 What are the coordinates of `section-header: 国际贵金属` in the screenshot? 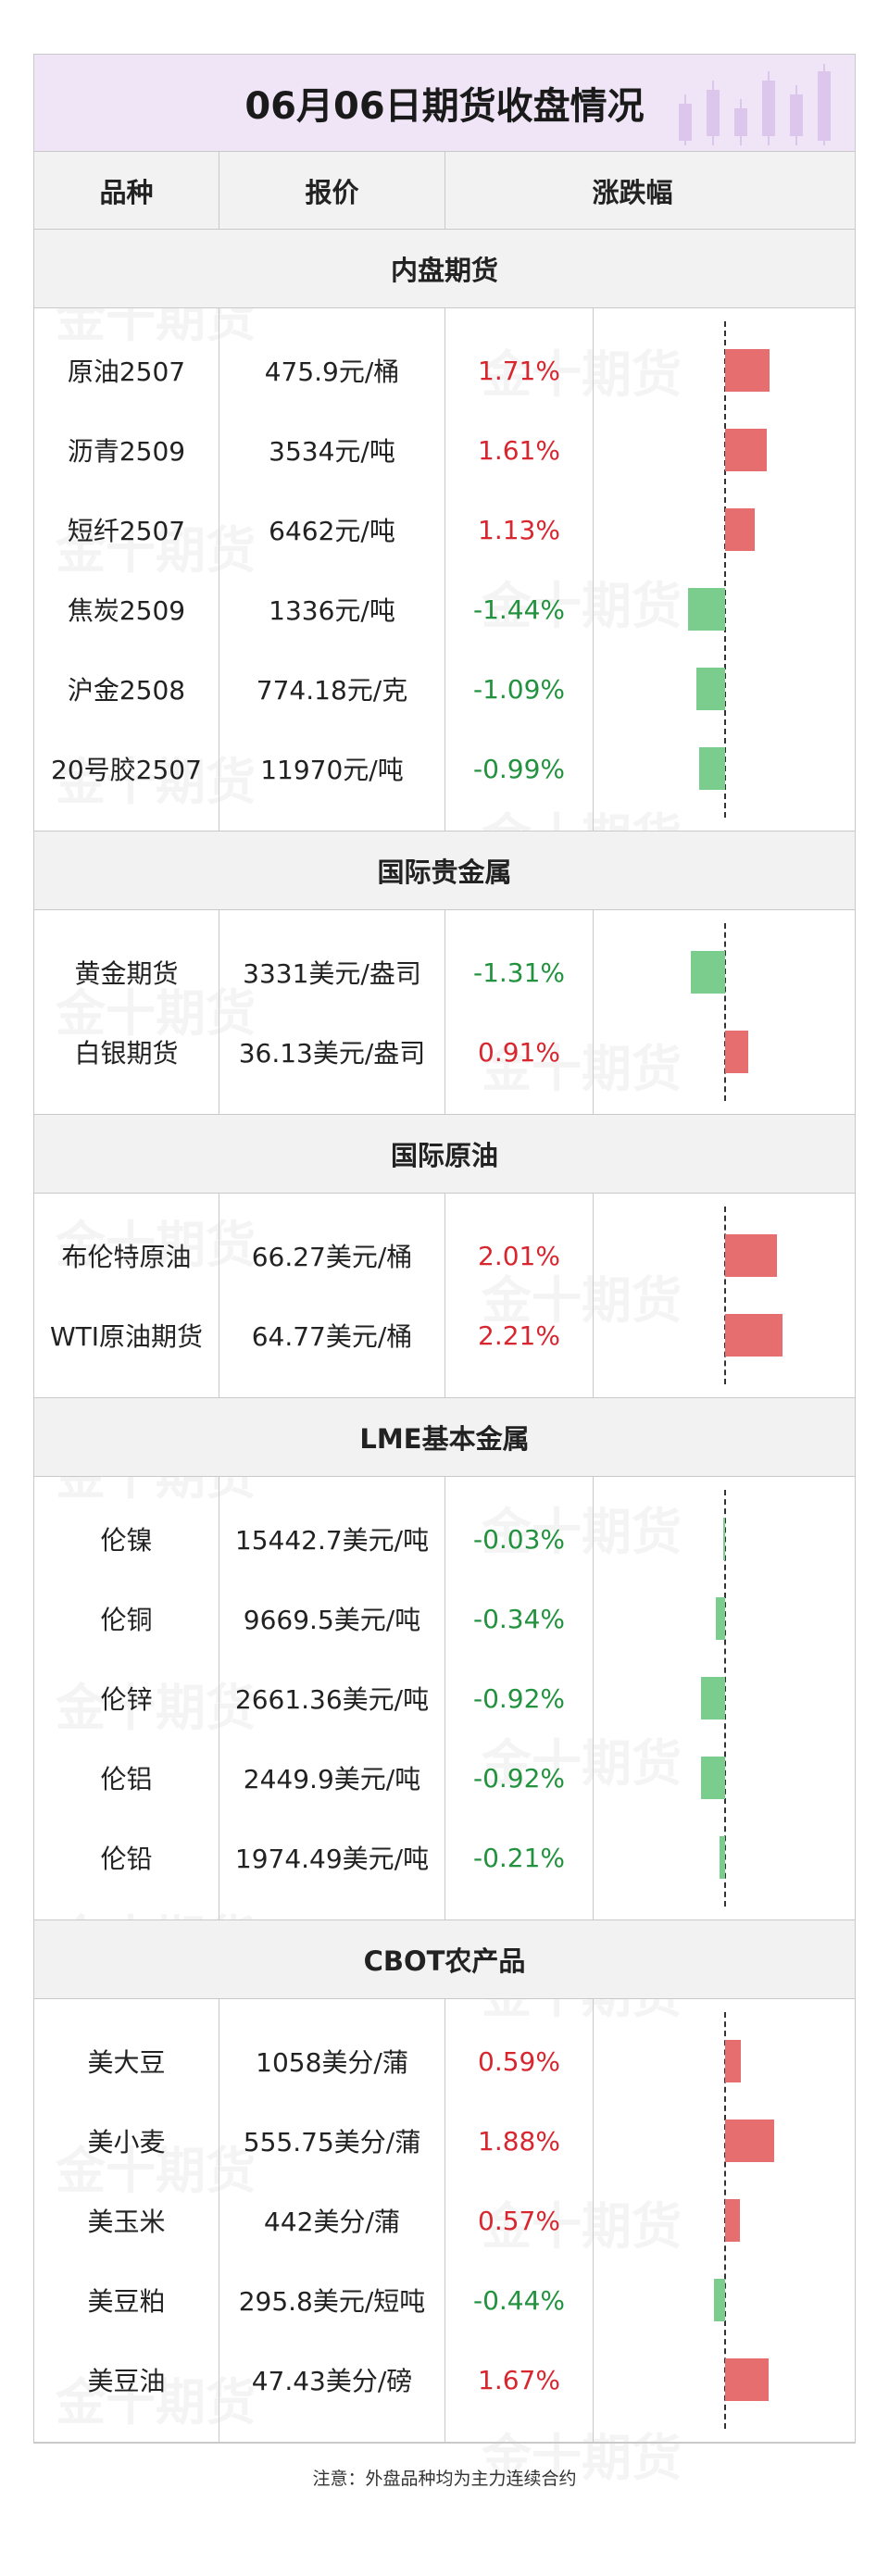 It's located at (444, 871).